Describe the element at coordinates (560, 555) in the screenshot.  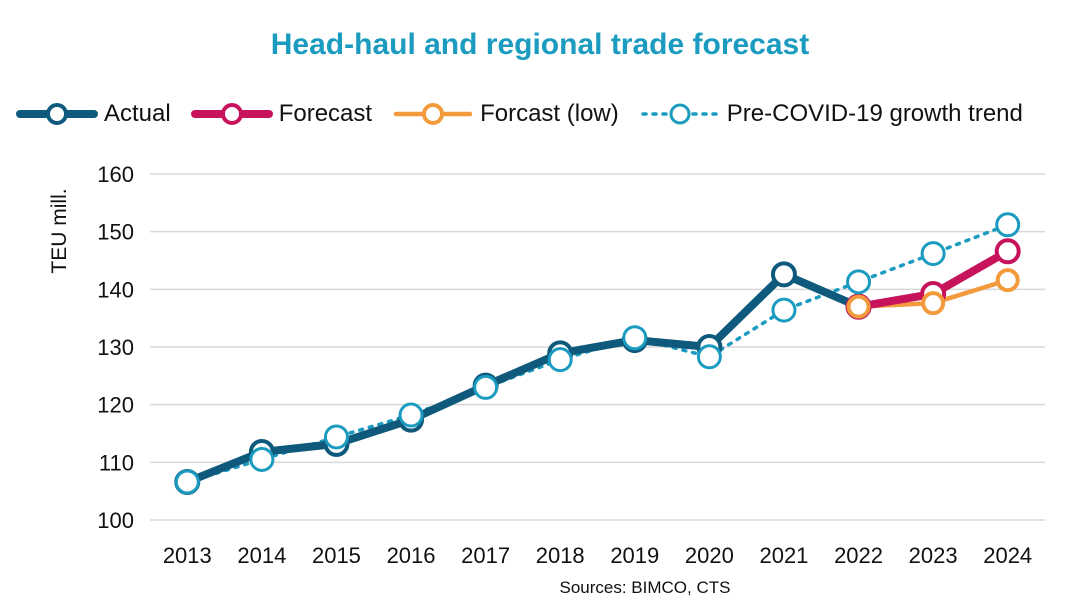
I see `x-tick-label: 2018` at that location.